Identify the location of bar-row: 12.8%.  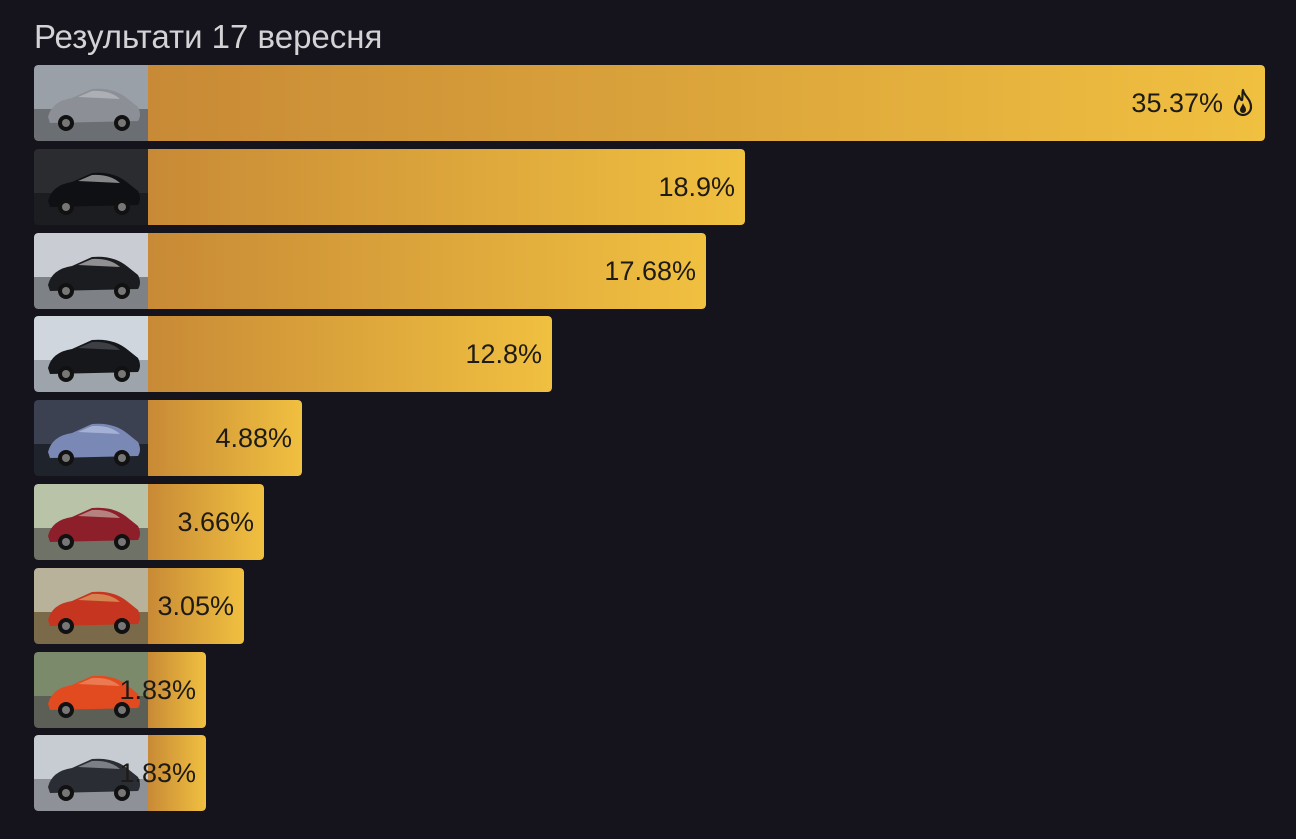
(293, 354).